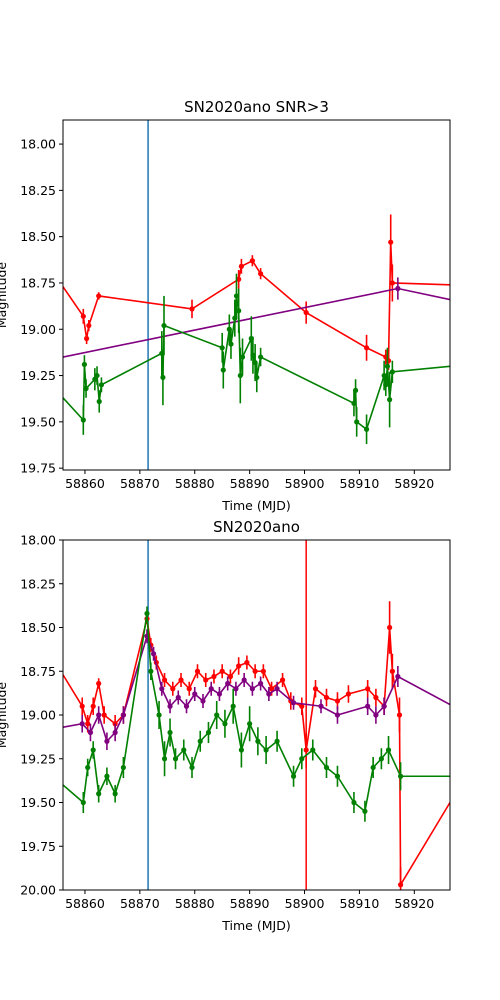 This screenshot has width=500, height=1000. Describe the element at coordinates (38, 236) in the screenshot. I see `chart-top-ytick-label: 18.50` at that location.